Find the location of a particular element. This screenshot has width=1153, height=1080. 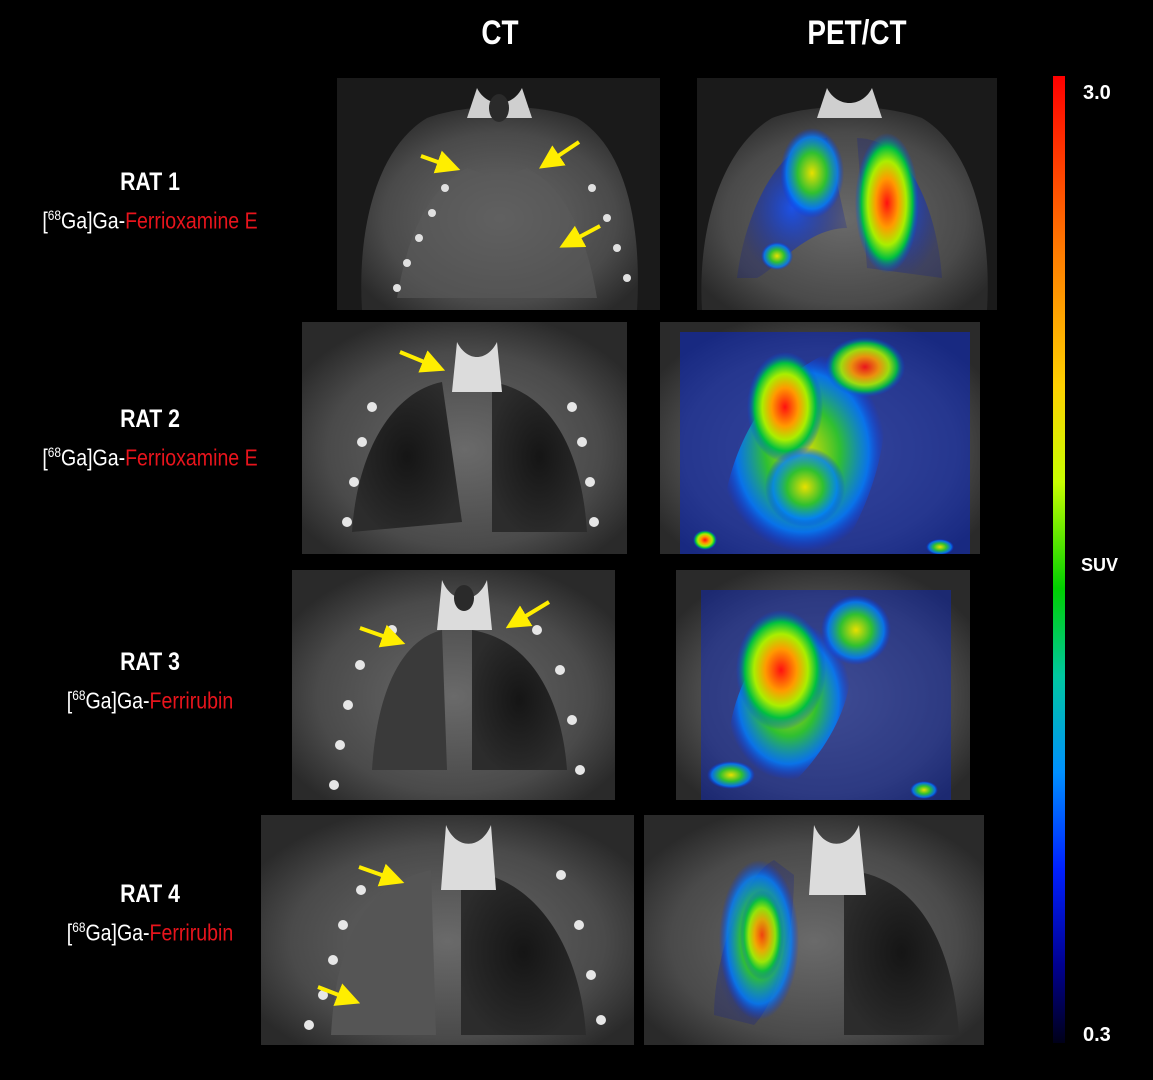

colorbar-min-label: 0.3 is located at coordinates (1097, 1035).